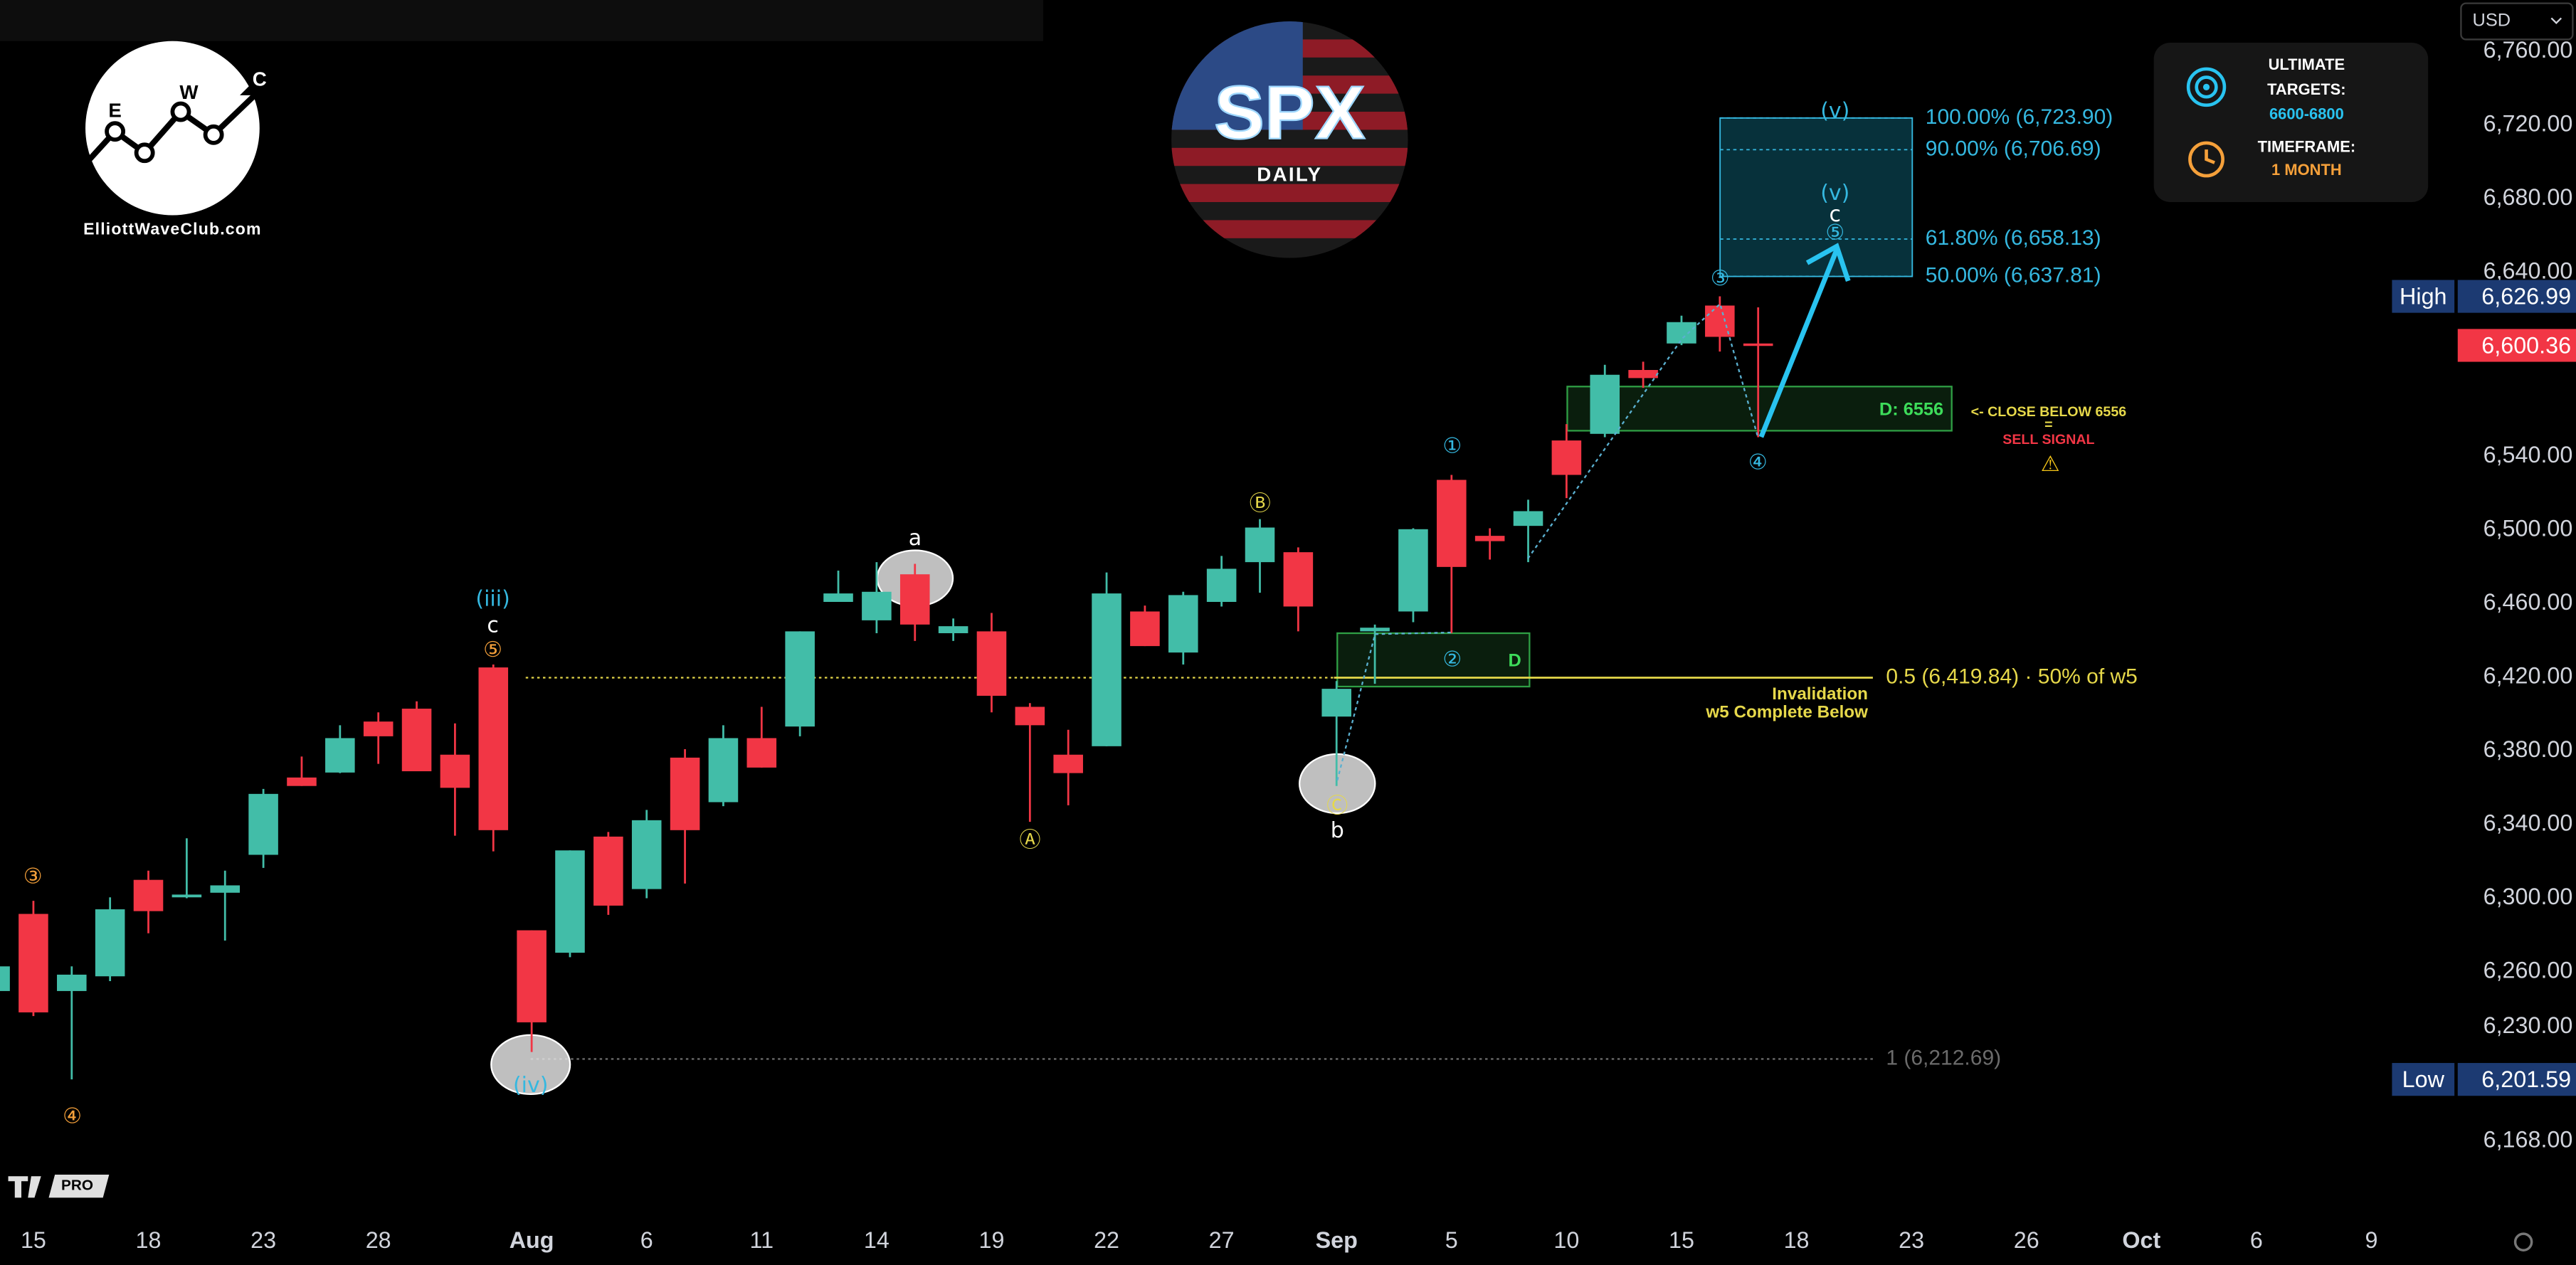 This screenshot has height=1265, width=2576. Describe the element at coordinates (2306, 89) in the screenshot. I see `info-label: TARGETS:` at that location.